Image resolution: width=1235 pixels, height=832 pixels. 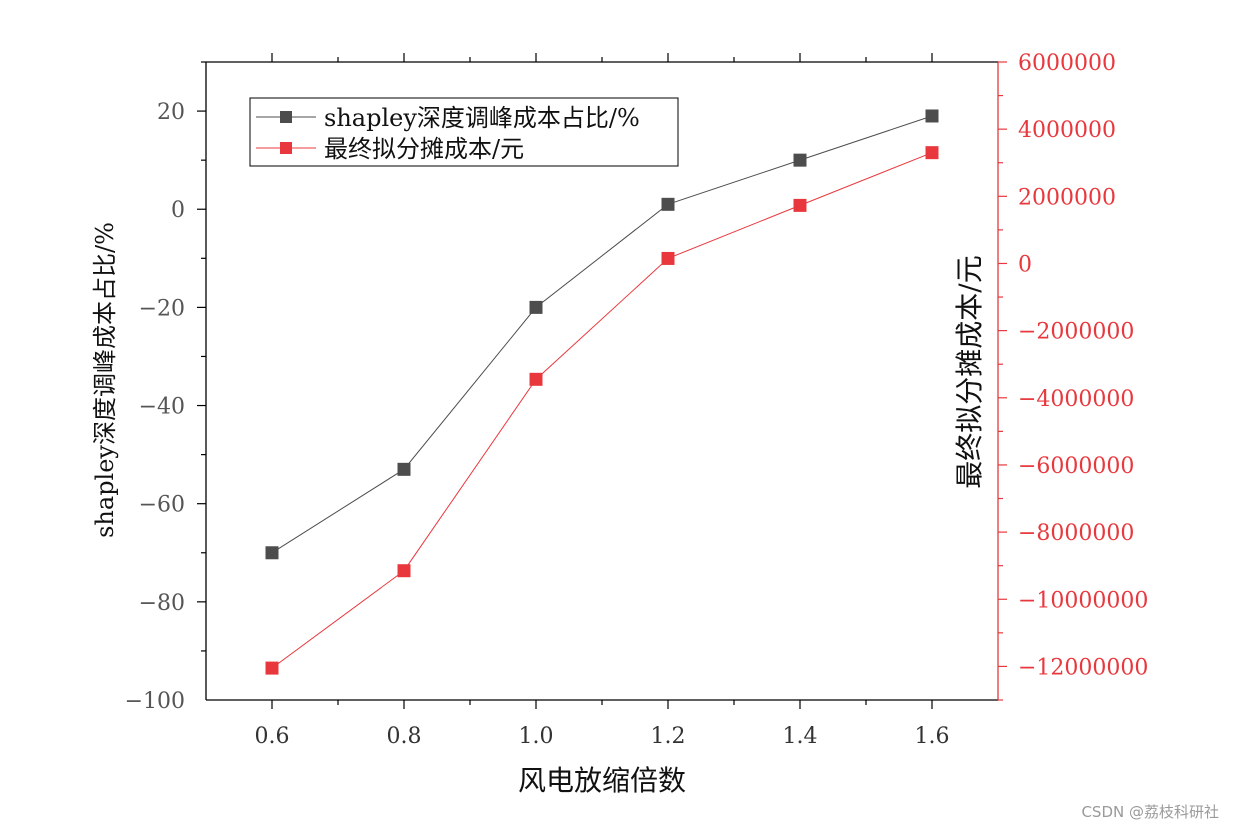 I want to click on left-axis-ticks: 20 0 −20 −40 −60 −80 −100, so click(x=165, y=387).